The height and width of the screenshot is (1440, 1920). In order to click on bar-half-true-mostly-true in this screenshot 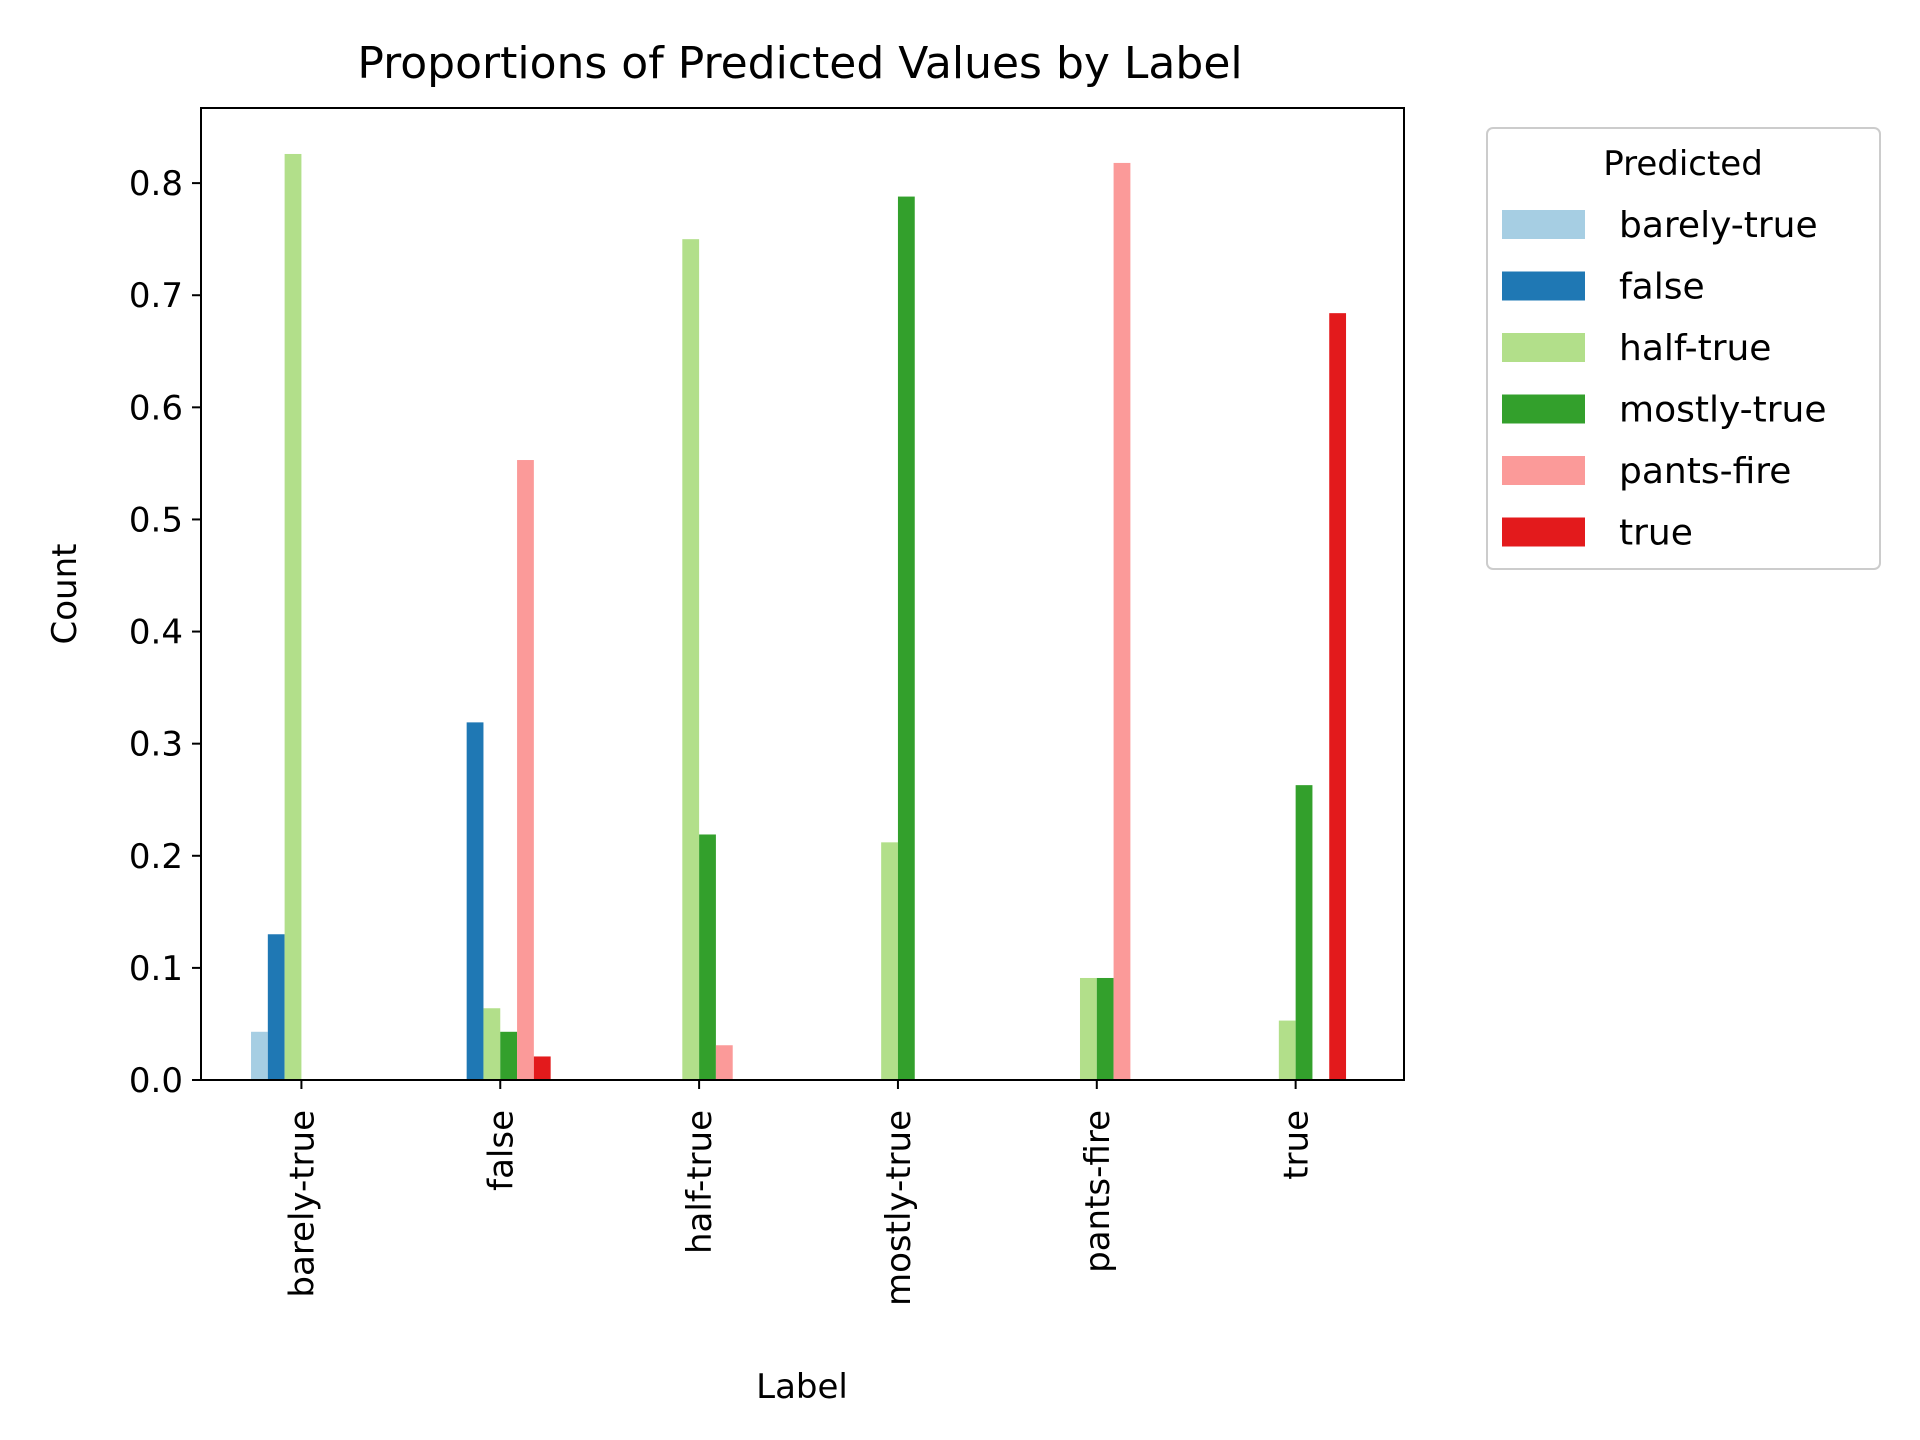, I will do `click(889, 961)`.